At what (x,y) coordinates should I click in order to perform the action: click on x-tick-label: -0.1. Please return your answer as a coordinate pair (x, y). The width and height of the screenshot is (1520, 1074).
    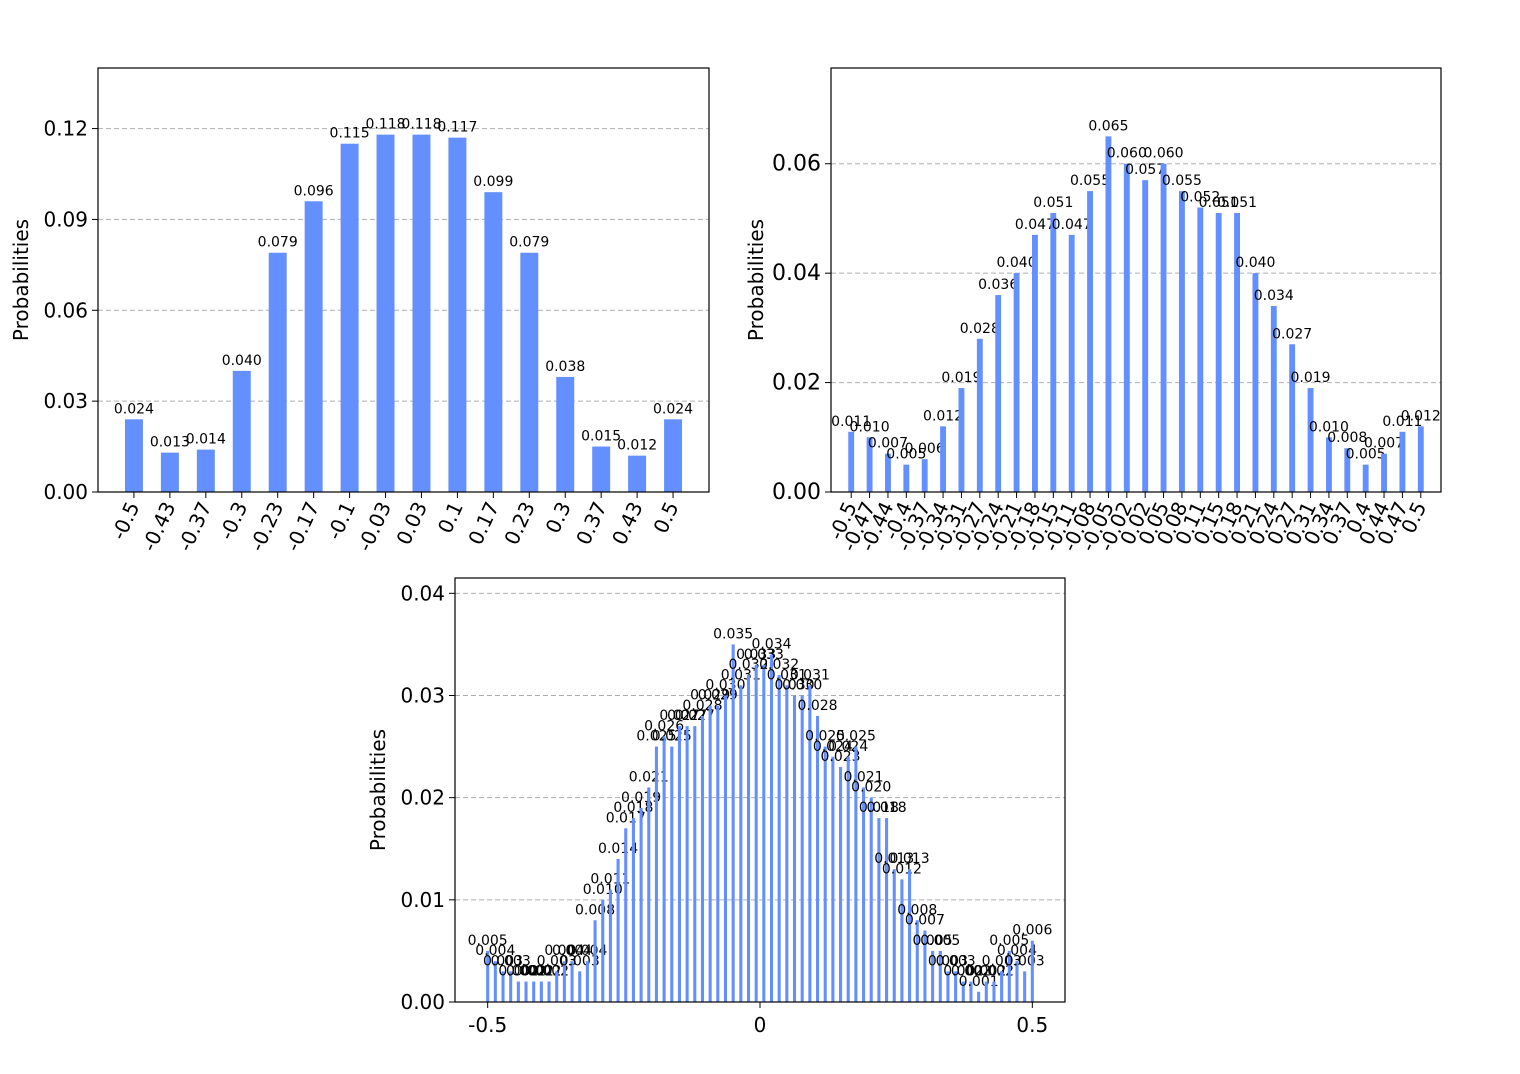
    Looking at the image, I should click on (341, 521).